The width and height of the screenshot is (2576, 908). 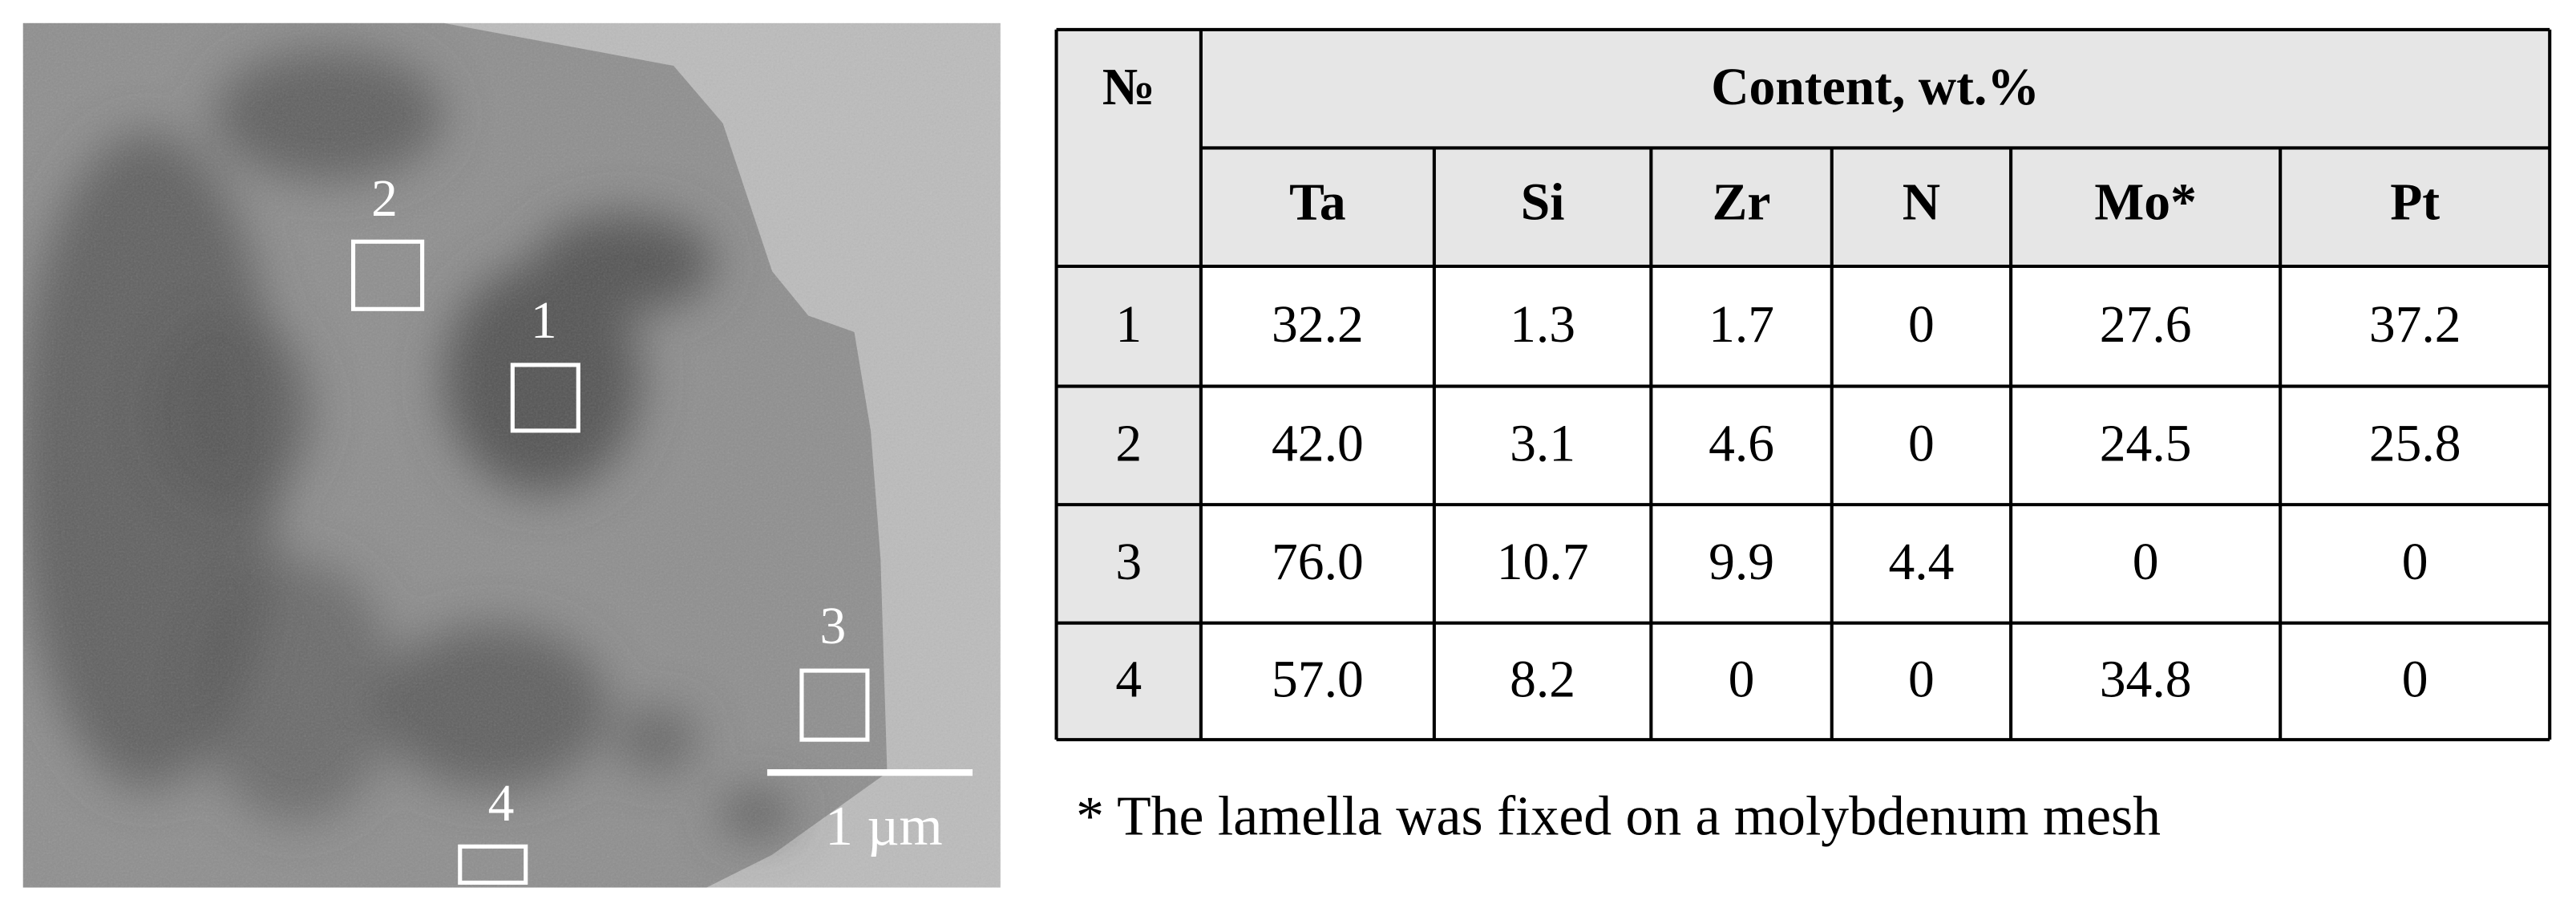 What do you see at coordinates (1741, 325) in the screenshot?
I see `table-cell: 1.7` at bounding box center [1741, 325].